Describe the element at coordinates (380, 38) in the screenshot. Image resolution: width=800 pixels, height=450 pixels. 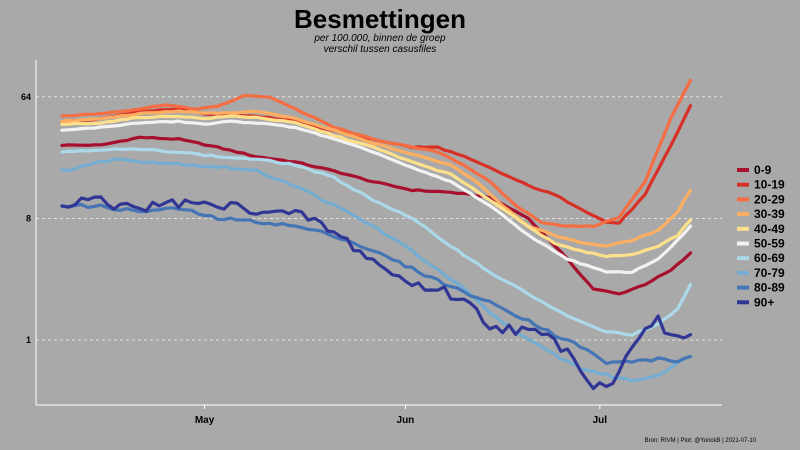
I see `chart-subtitle-line-1: per 100.000, binnen de groep` at that location.